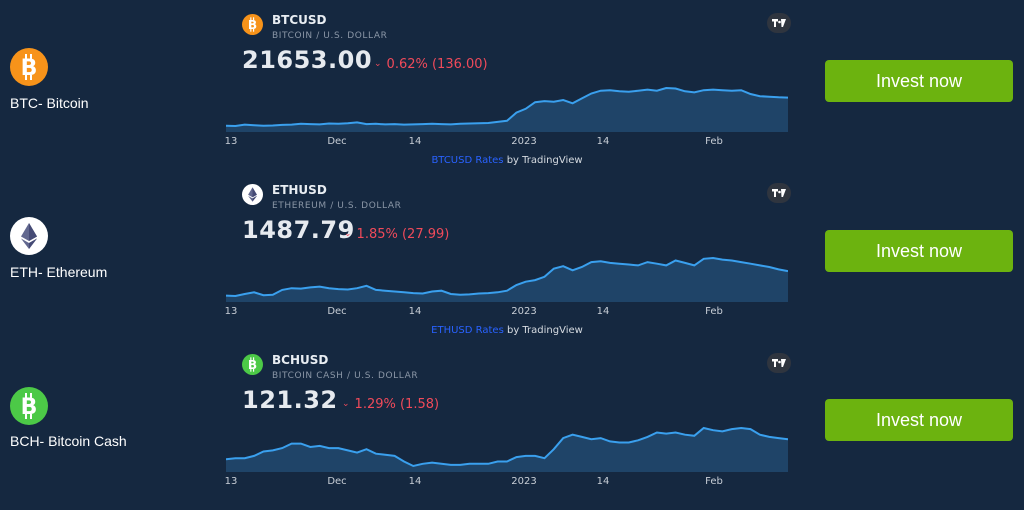  Describe the element at coordinates (403, 234) in the screenshot. I see `change-value: 1.85% (27.99)` at that location.